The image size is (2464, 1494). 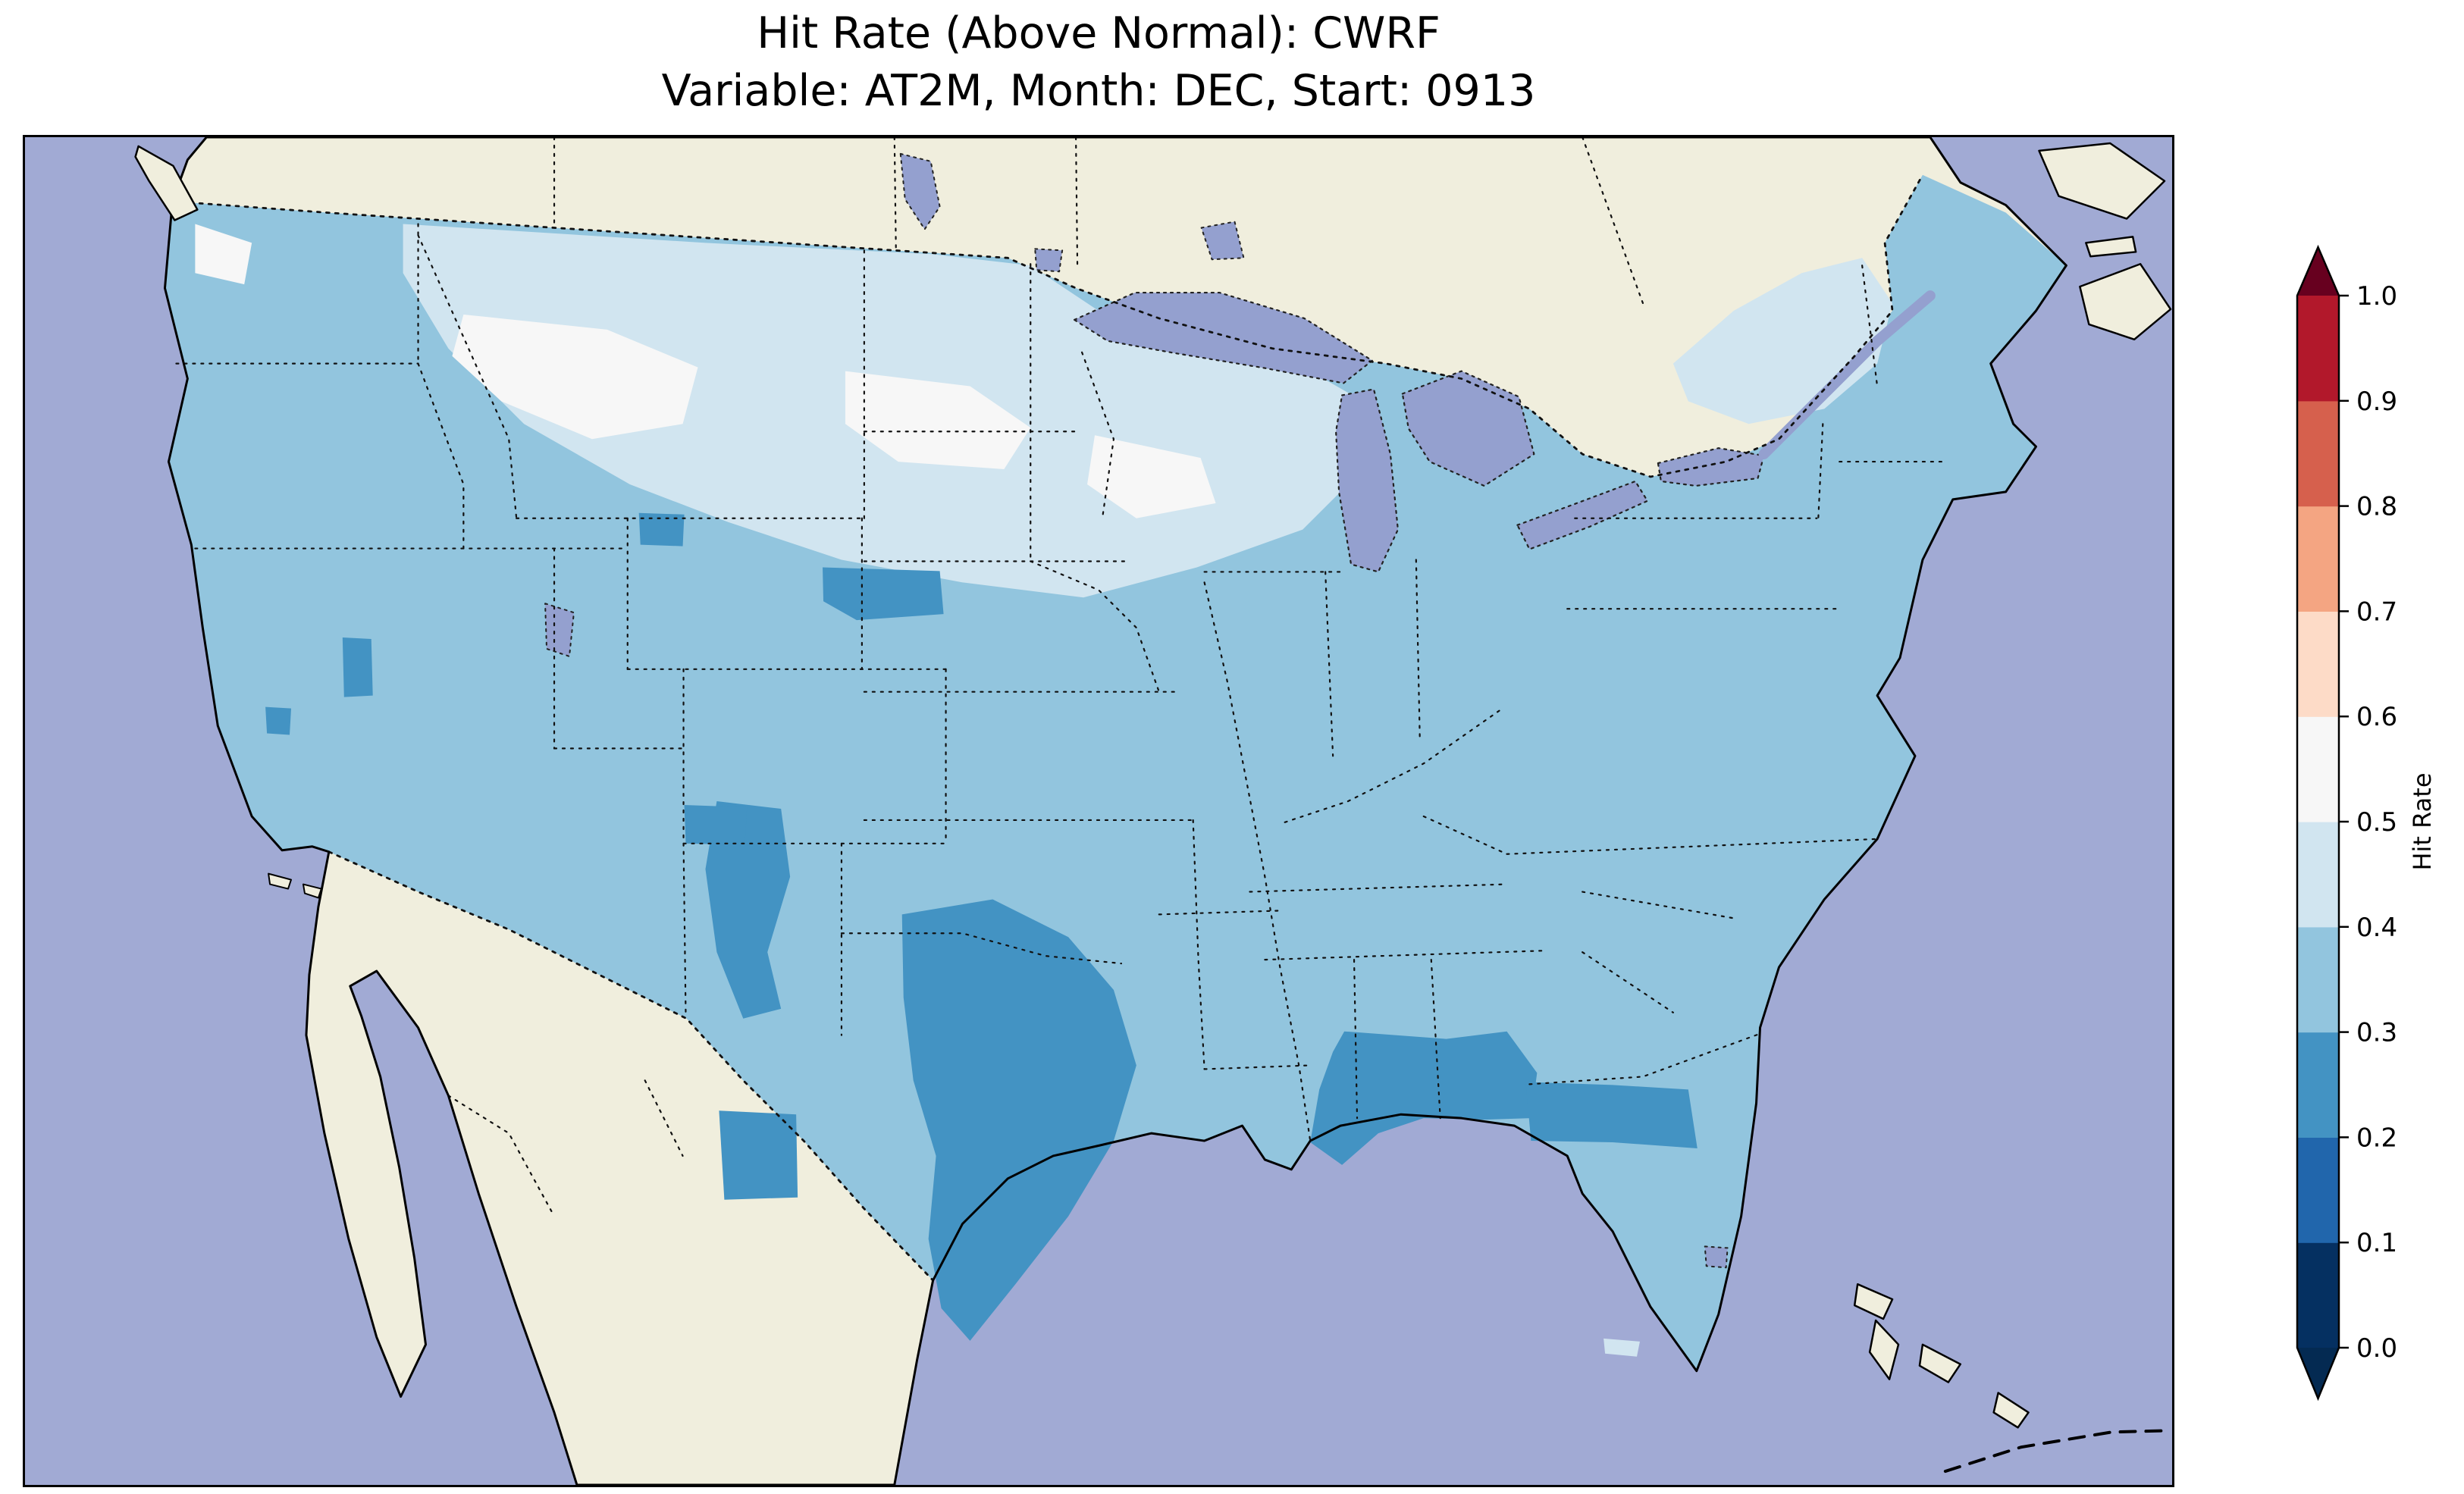 What do you see at coordinates (2377, 402) in the screenshot?
I see `colorbar-tick-label: 0.9` at bounding box center [2377, 402].